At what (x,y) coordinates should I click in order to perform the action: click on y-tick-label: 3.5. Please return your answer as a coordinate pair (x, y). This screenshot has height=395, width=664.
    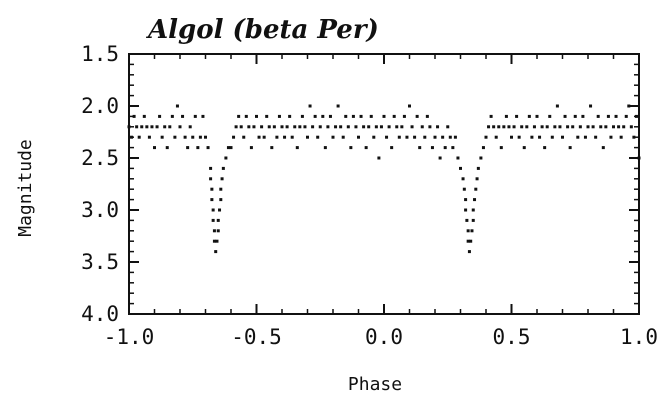
    Looking at the image, I should click on (100, 262).